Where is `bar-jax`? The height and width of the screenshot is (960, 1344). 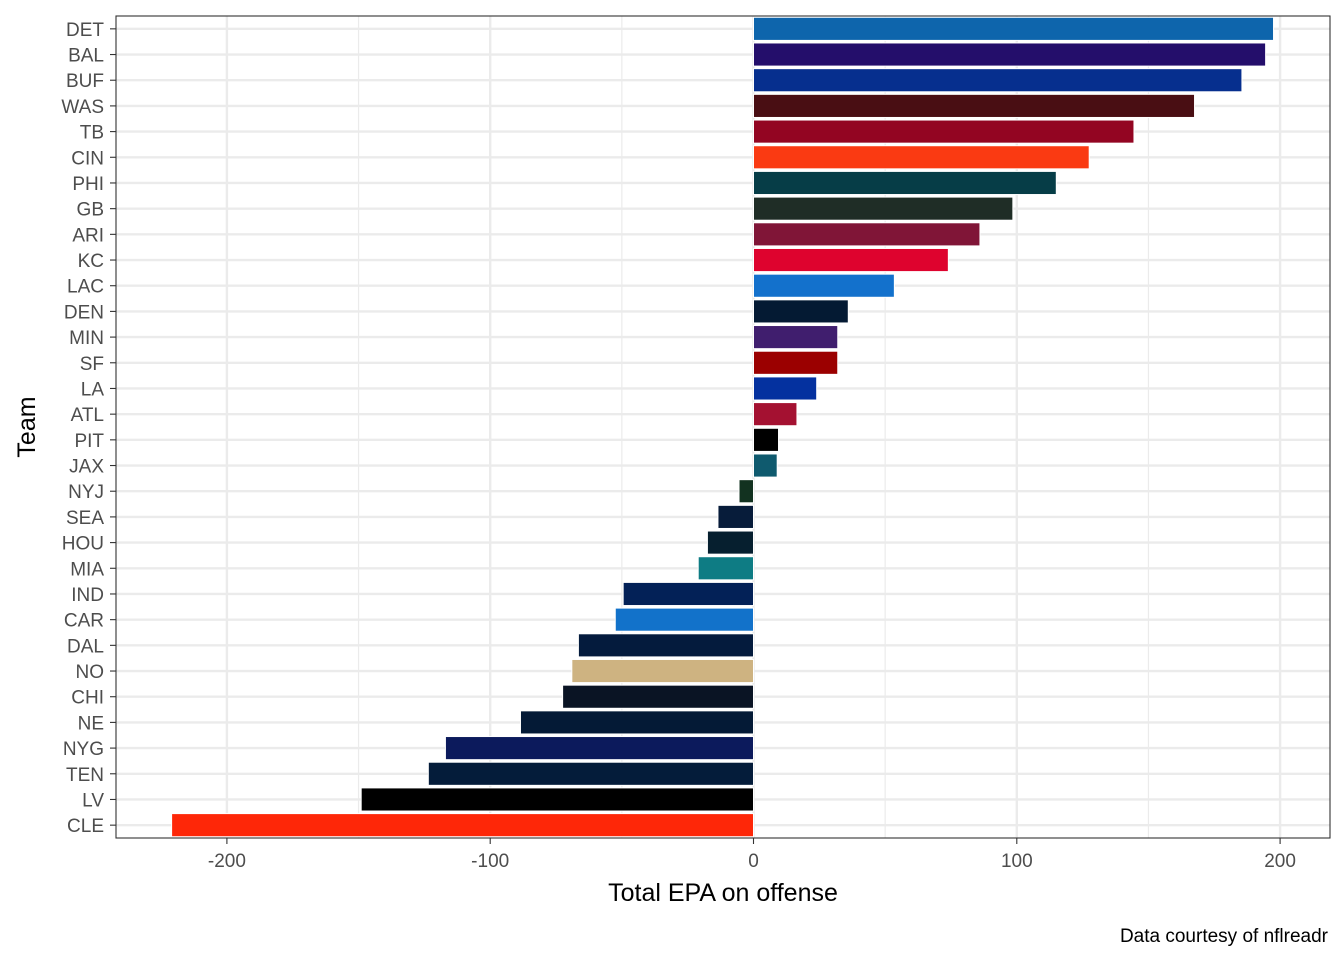 bar-jax is located at coordinates (765, 465).